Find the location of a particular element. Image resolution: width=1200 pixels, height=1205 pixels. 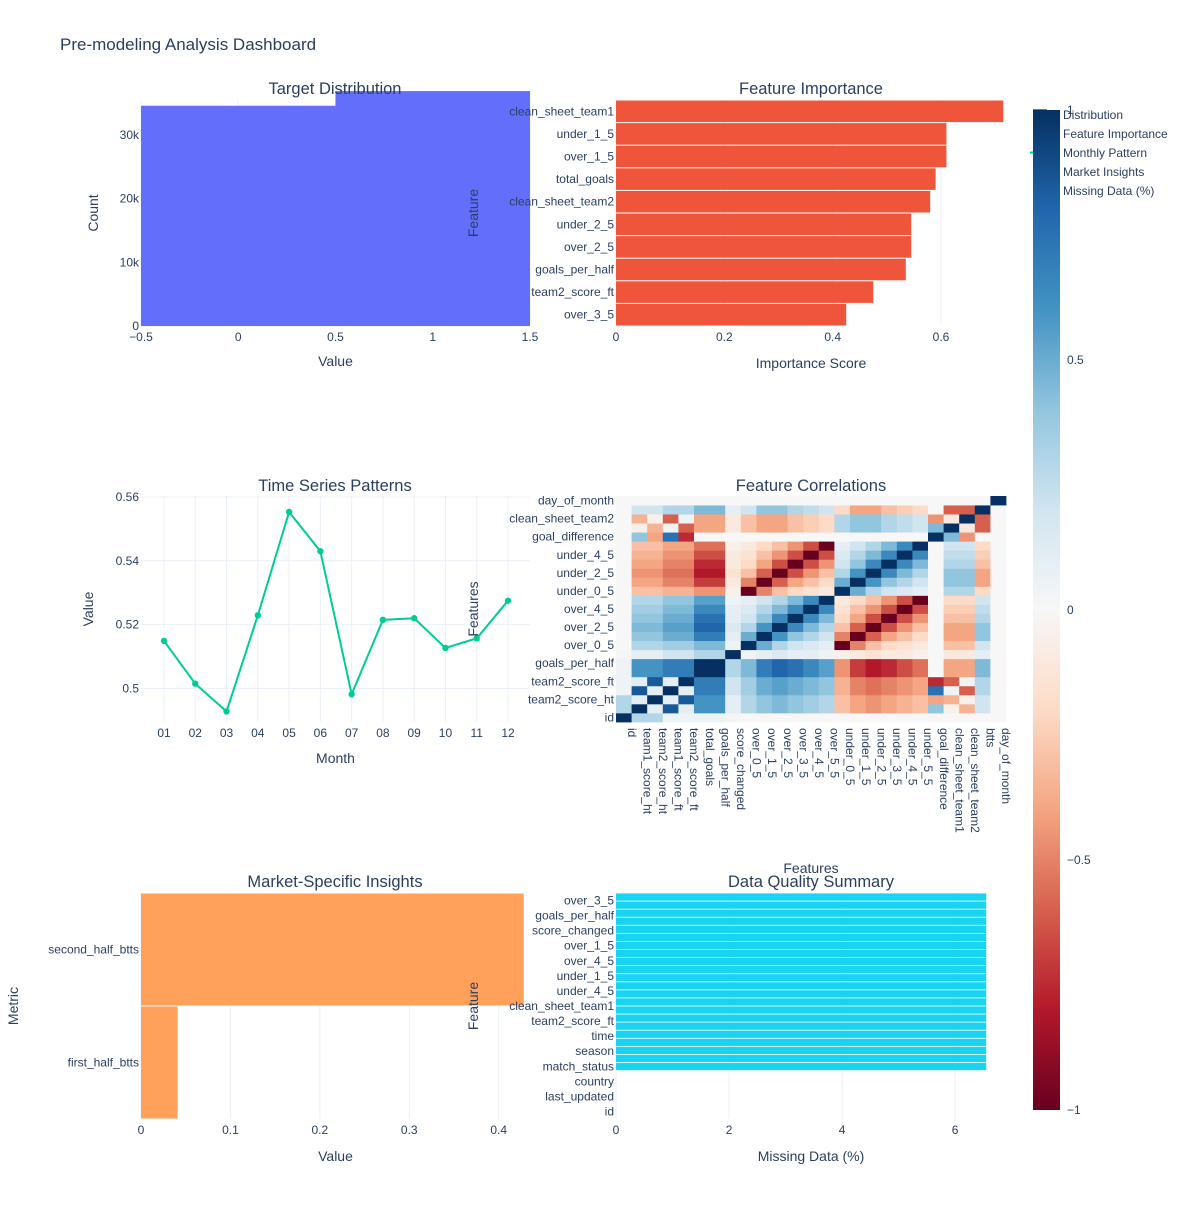

colorbar-tick-label: 0.5 is located at coordinates (1075, 360).